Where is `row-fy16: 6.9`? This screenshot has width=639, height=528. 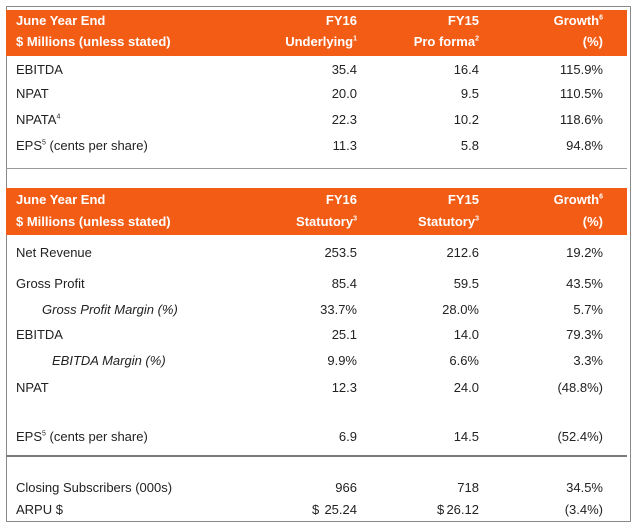
row-fy16: 6.9 is located at coordinates (347, 436).